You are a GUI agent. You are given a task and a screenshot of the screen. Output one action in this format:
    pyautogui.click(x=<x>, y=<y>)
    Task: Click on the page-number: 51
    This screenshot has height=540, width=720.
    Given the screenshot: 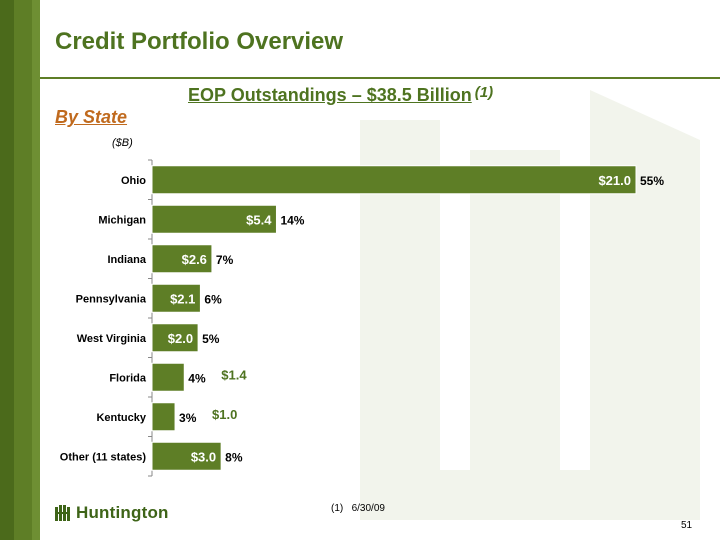 What is the action you would take?
    pyautogui.click(x=687, y=525)
    